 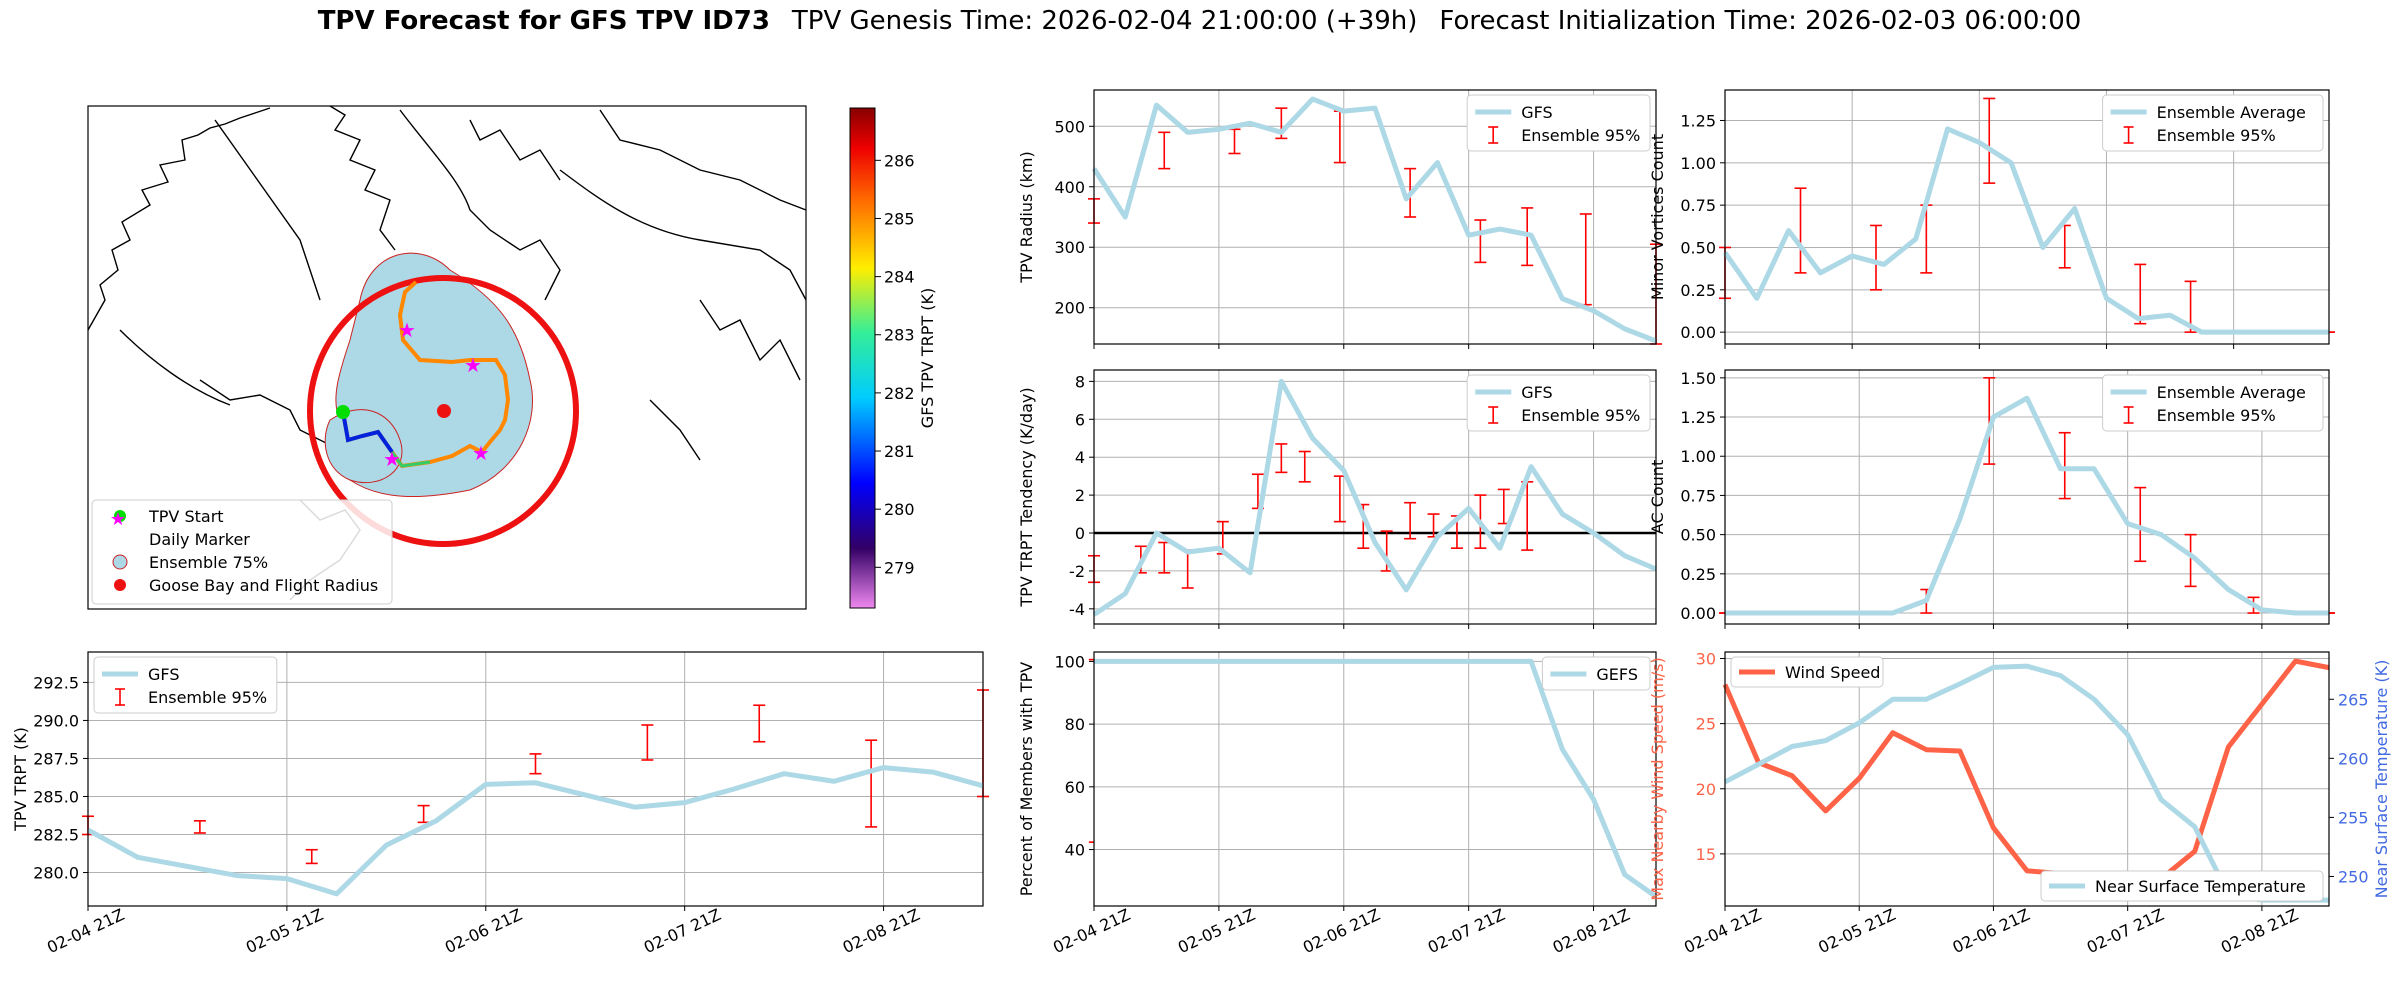 What do you see at coordinates (899, 218) in the screenshot?
I see `colorbar-tick-label: 285` at bounding box center [899, 218].